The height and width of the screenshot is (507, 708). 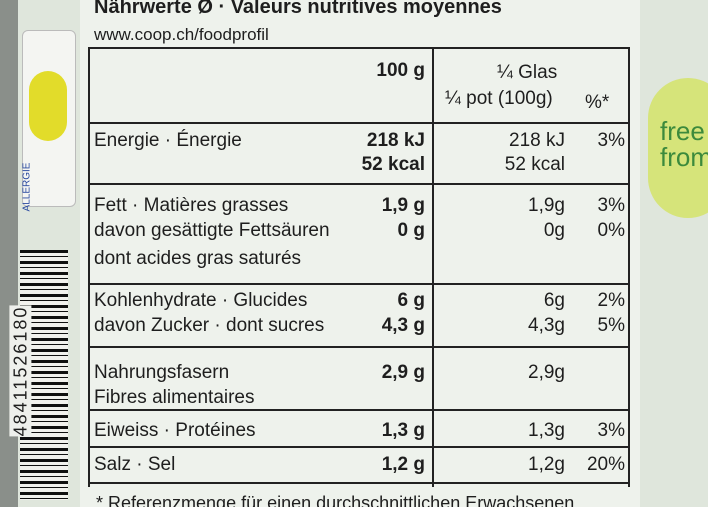 What do you see at coordinates (629, 267) in the screenshot?
I see `border-right` at bounding box center [629, 267].